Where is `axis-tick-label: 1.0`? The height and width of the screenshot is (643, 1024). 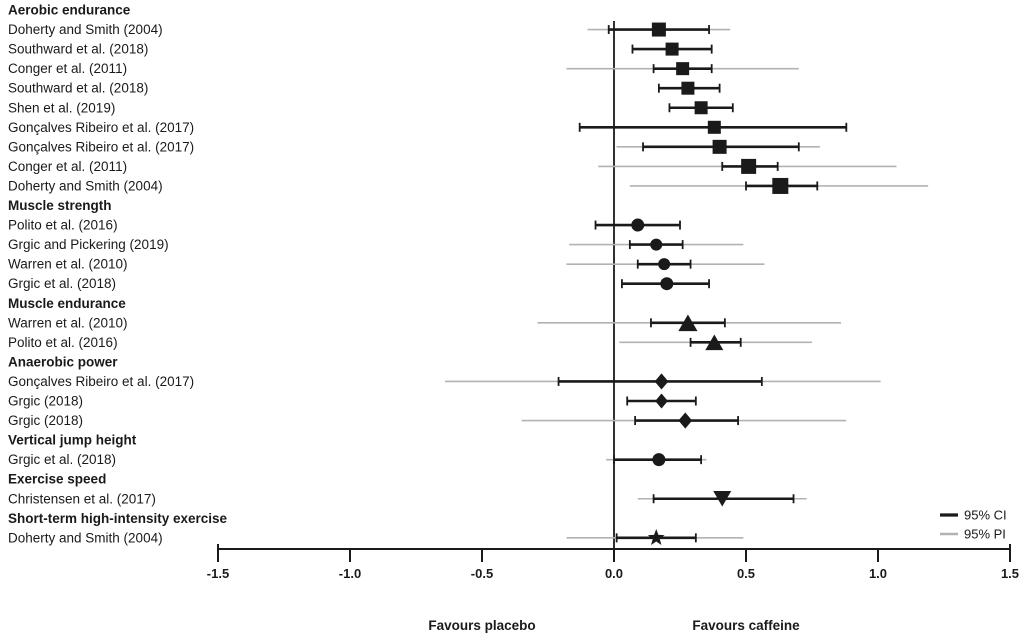
axis-tick-label: 1.0 is located at coordinates (878, 573).